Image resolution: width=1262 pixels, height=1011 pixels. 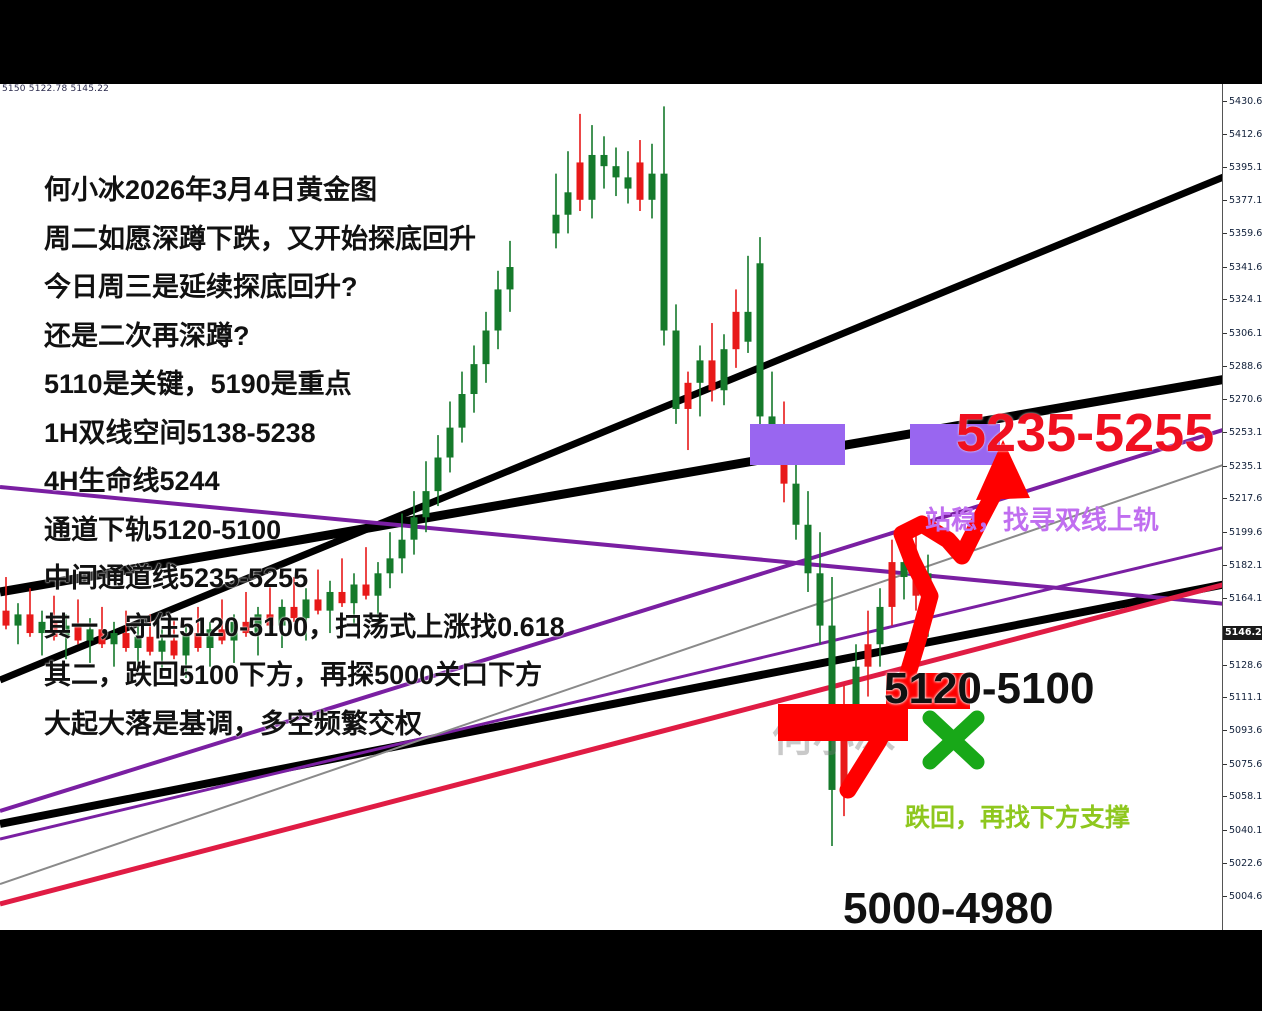 What do you see at coordinates (233, 723) in the screenshot?
I see `note-line-11: 大起大落是基调，多空频繁交权` at bounding box center [233, 723].